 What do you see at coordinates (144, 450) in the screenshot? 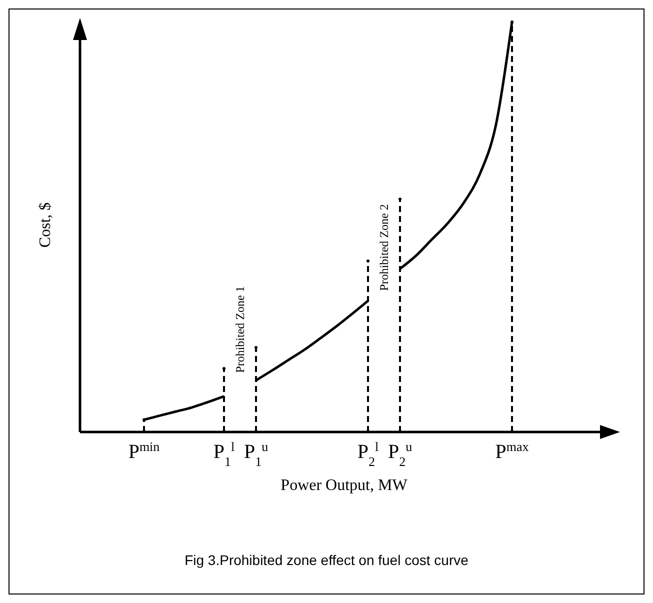
I see `x-tick-label: P$^{min}$` at bounding box center [144, 450].